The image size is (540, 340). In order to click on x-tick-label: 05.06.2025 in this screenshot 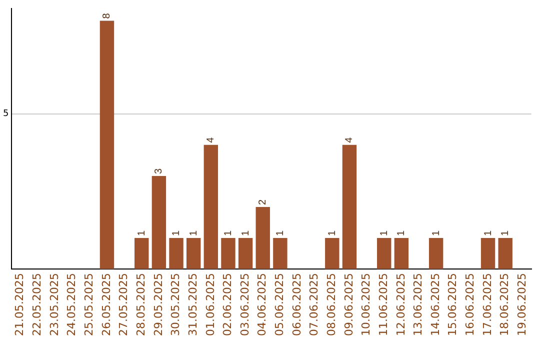, I will do `click(279, 304)`.